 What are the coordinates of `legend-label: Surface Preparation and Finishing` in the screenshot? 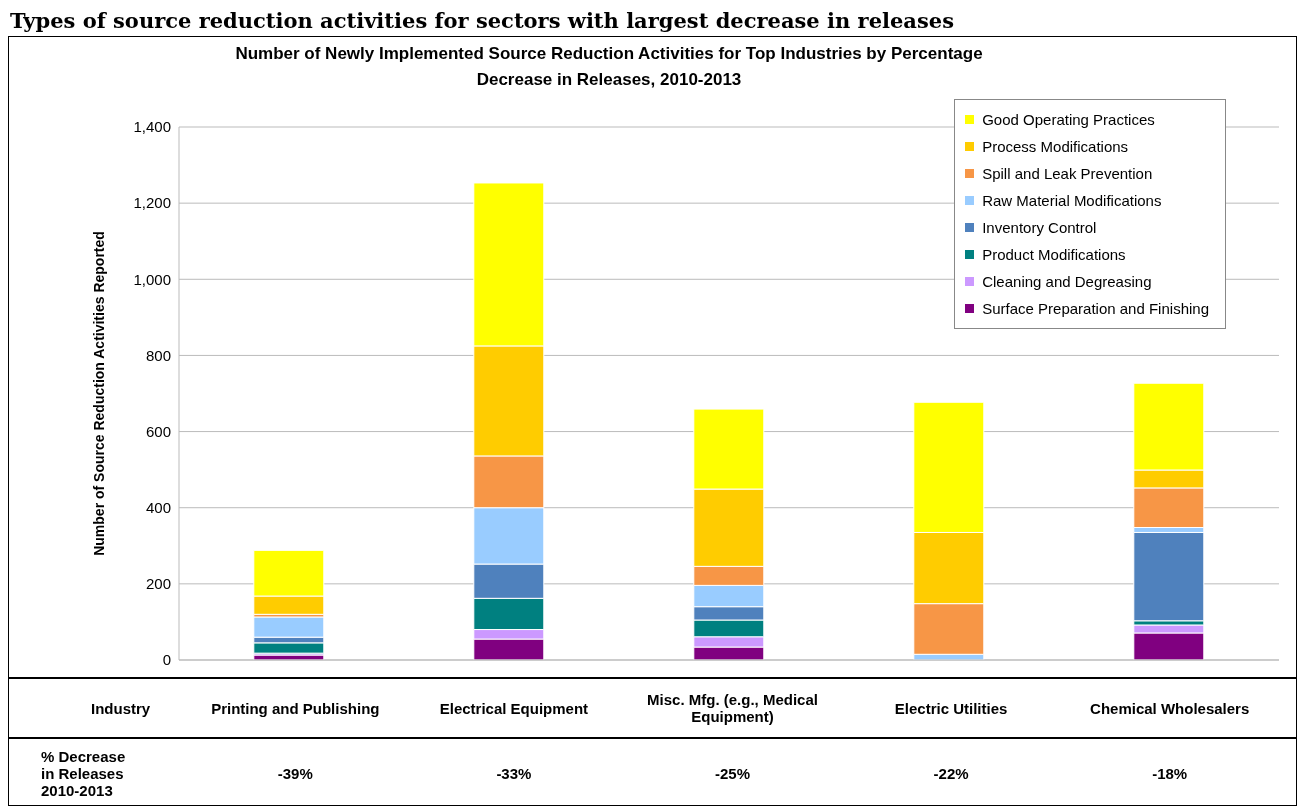 It's located at (1095, 308).